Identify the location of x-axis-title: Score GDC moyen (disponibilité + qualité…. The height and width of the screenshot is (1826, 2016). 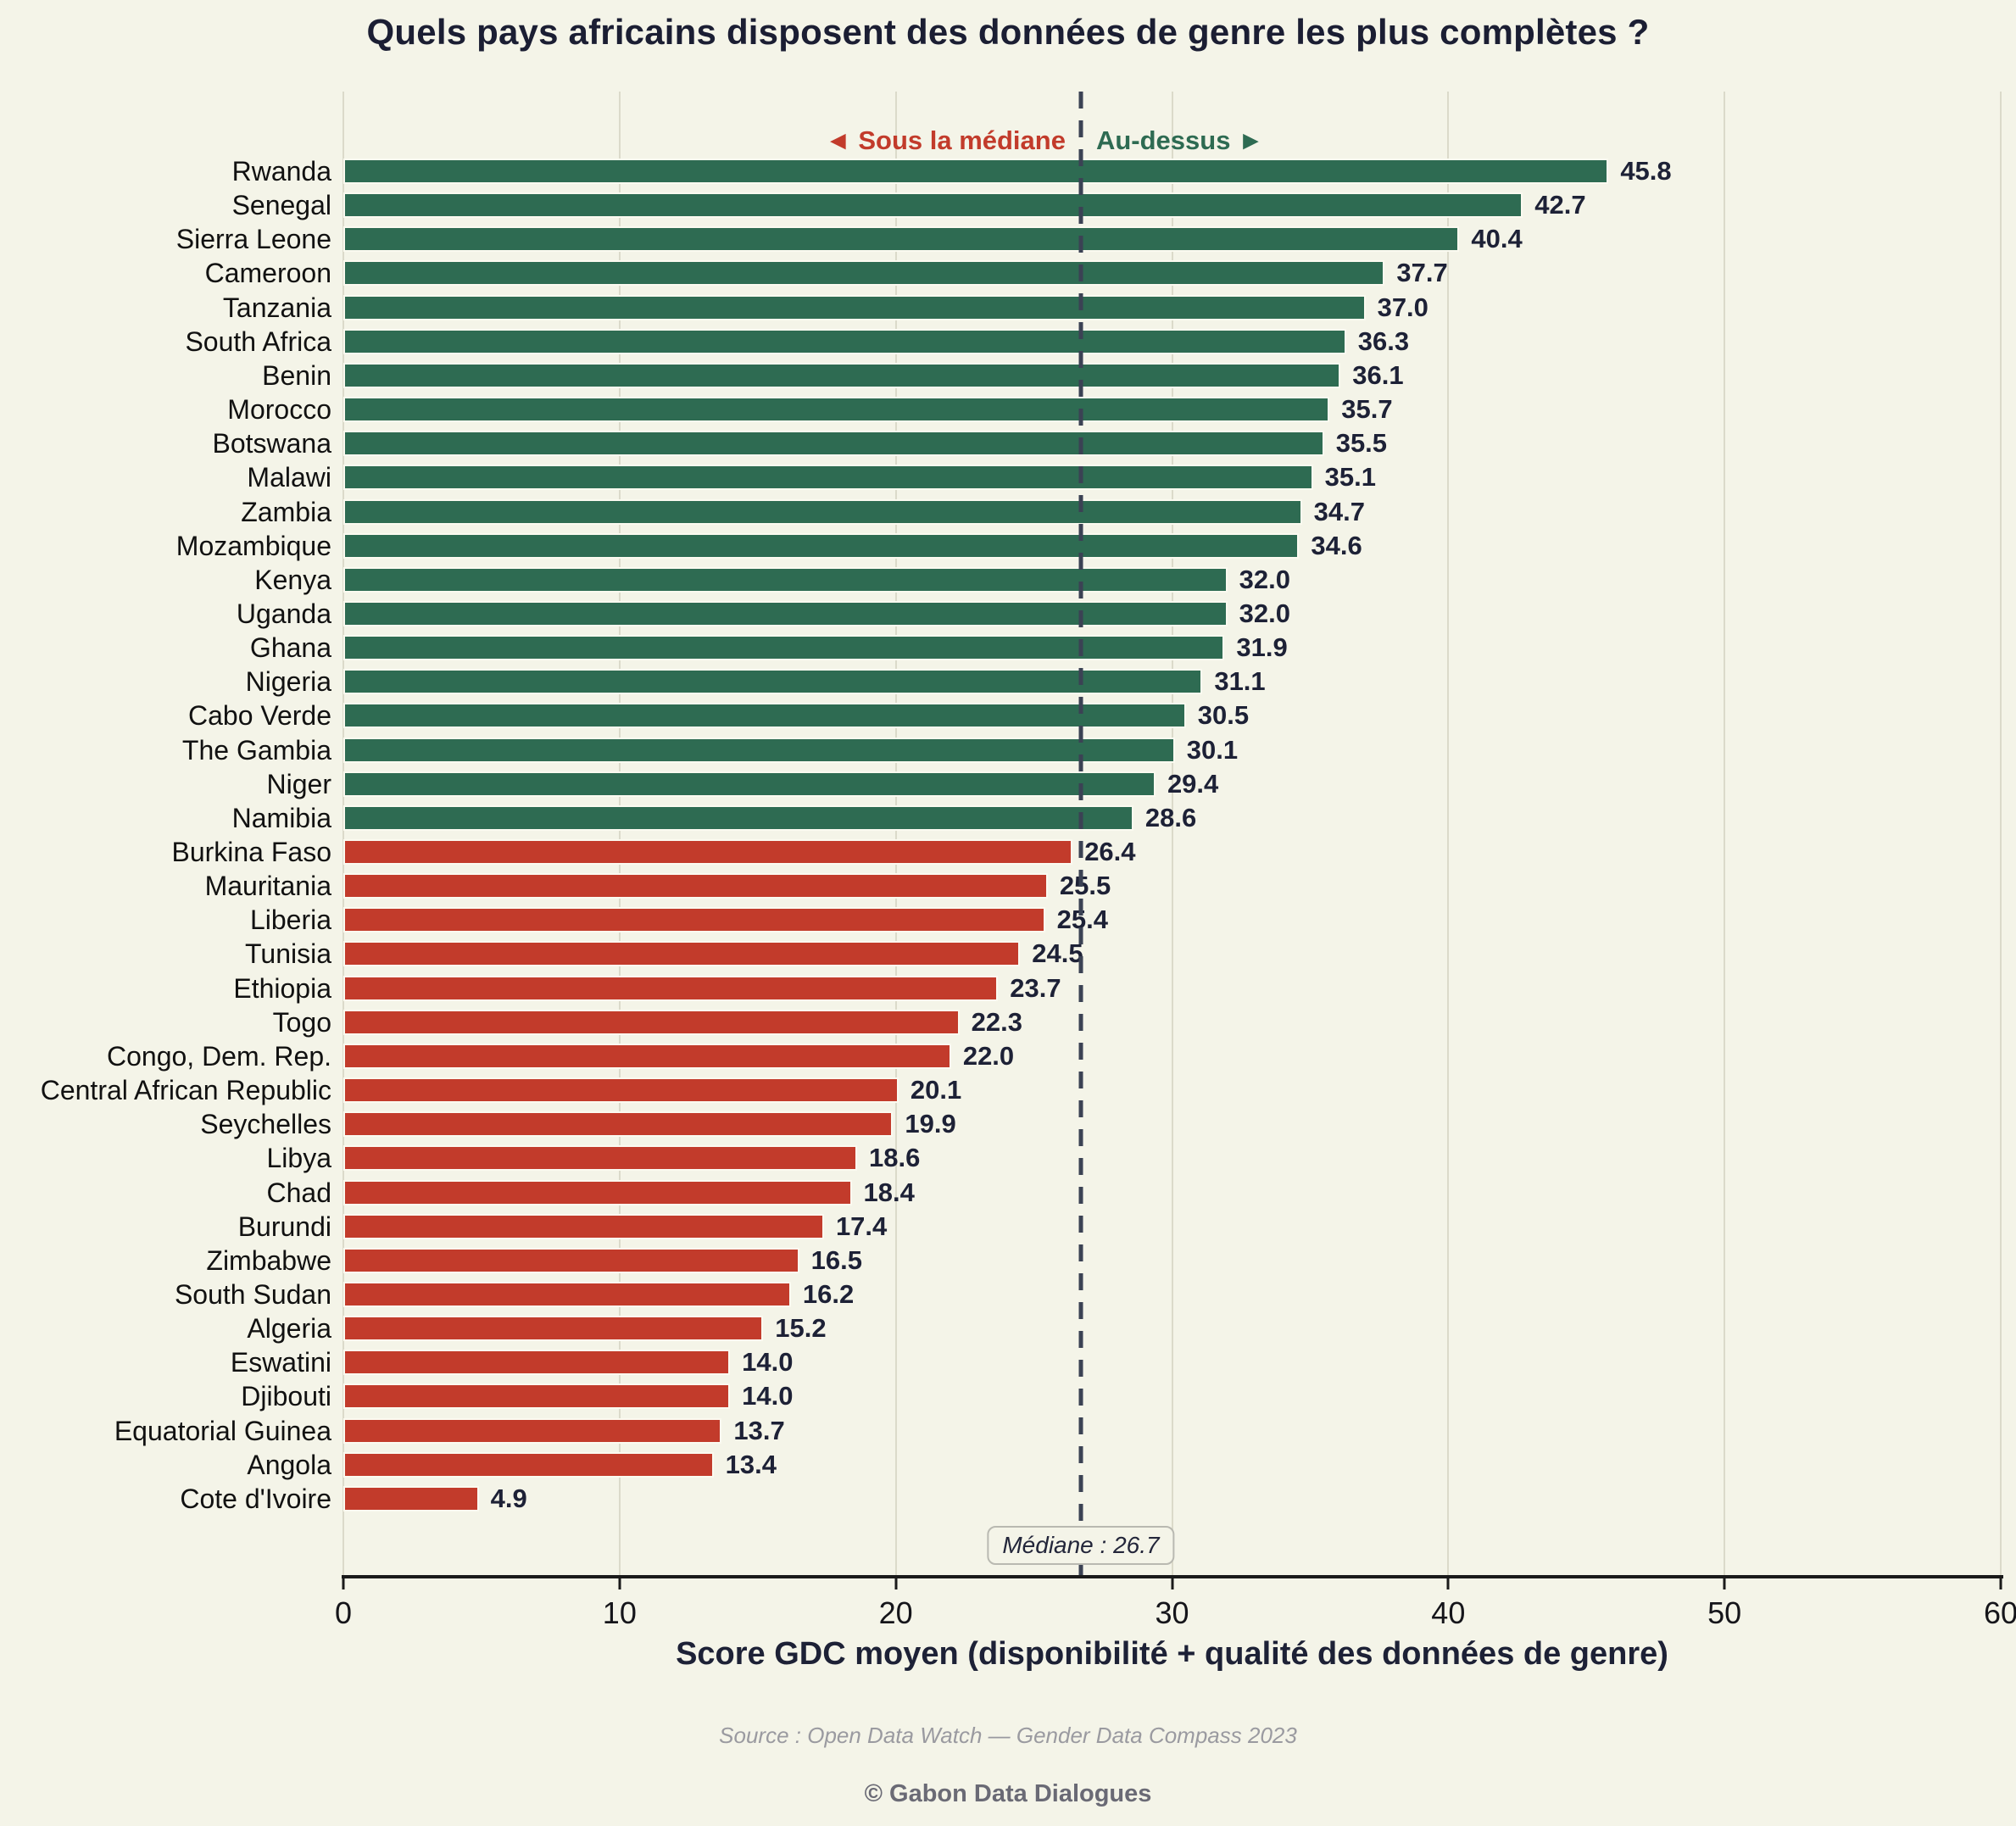
(1172, 1654).